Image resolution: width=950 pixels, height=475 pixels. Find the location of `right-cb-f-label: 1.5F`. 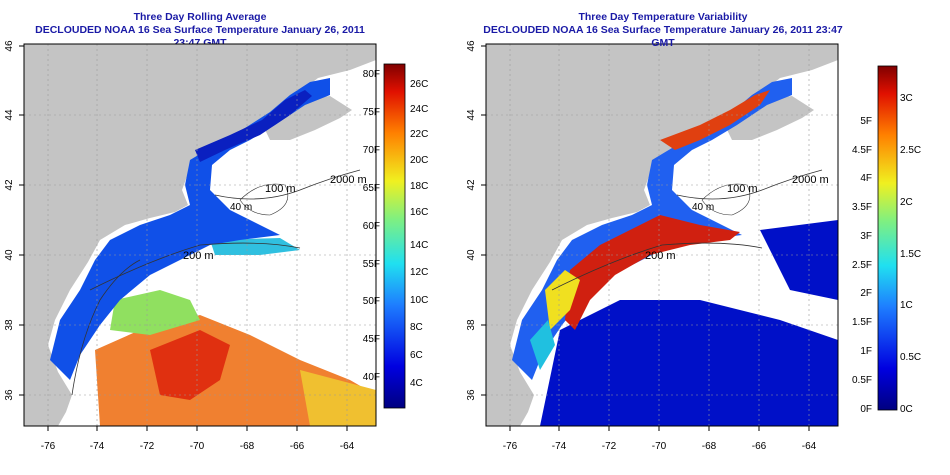

right-cb-f-label: 1.5F is located at coordinates (862, 322).